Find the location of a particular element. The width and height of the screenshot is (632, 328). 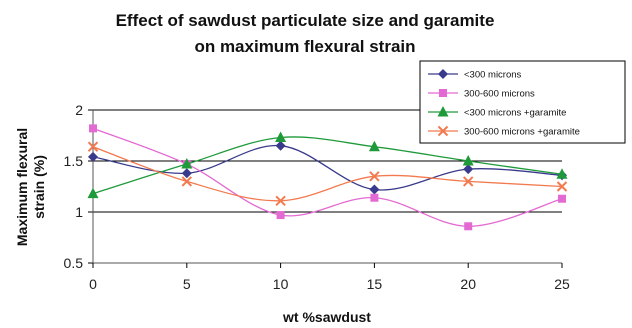

y-axis-title-line2: strain (%) is located at coordinates (39, 187).